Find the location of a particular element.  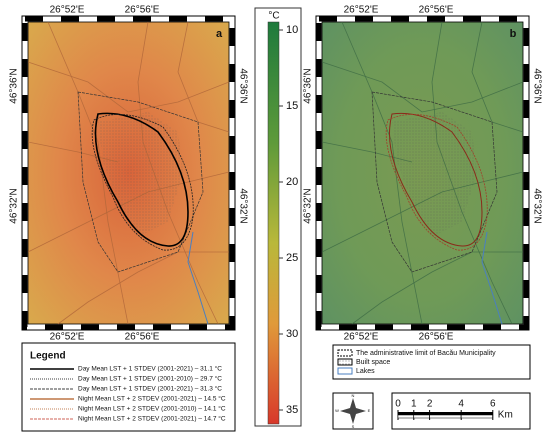

scale-label: 4 is located at coordinates (461, 404).